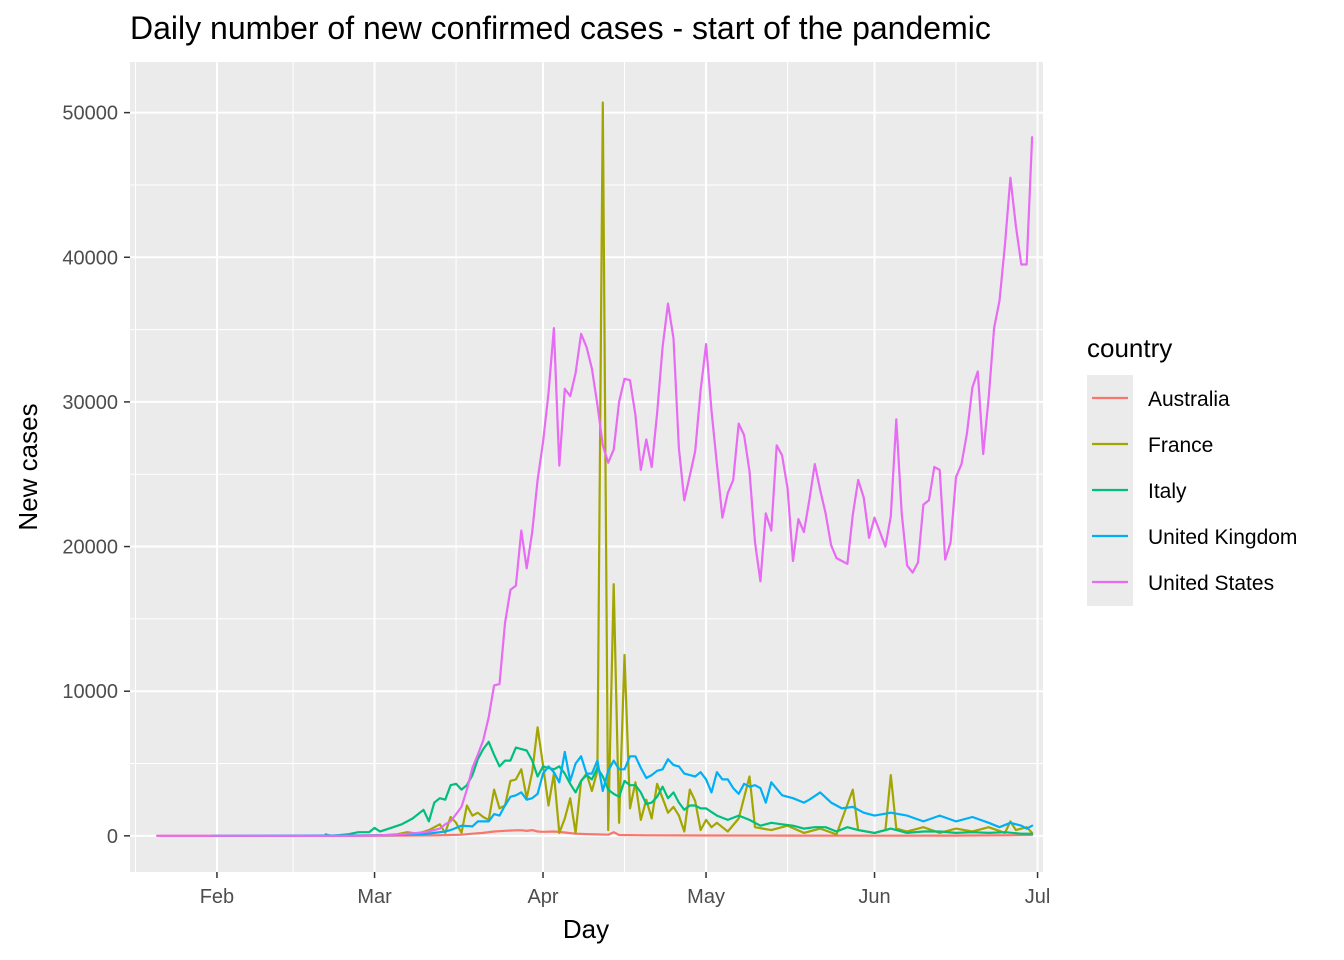  I want to click on y-tick-label: 0, so click(112, 837).